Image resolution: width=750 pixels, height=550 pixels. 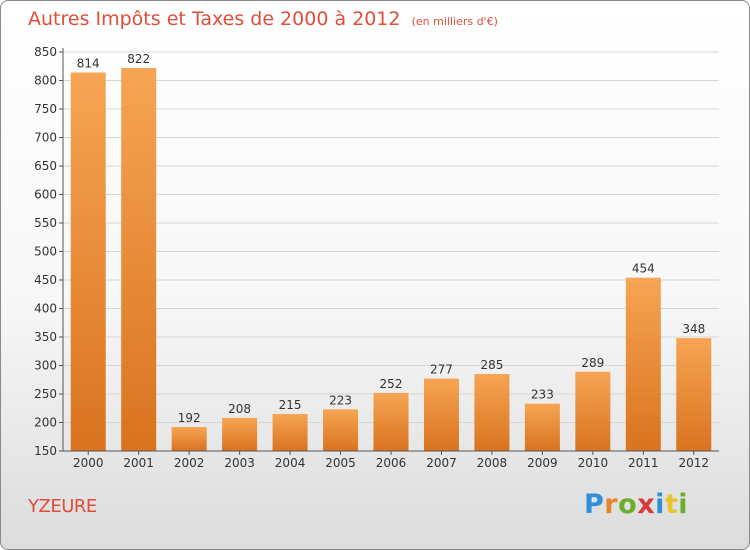 I want to click on bar-2003, so click(x=240, y=434).